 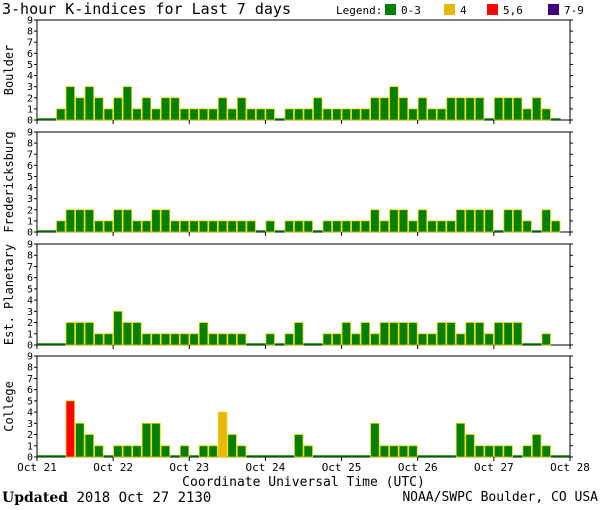 I want to click on legend-item-0-3: 0-3, so click(x=403, y=10).